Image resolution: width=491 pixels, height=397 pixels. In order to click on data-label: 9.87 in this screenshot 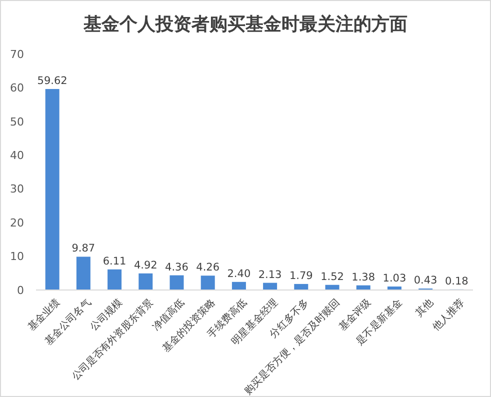, I will do `click(84, 248)`.